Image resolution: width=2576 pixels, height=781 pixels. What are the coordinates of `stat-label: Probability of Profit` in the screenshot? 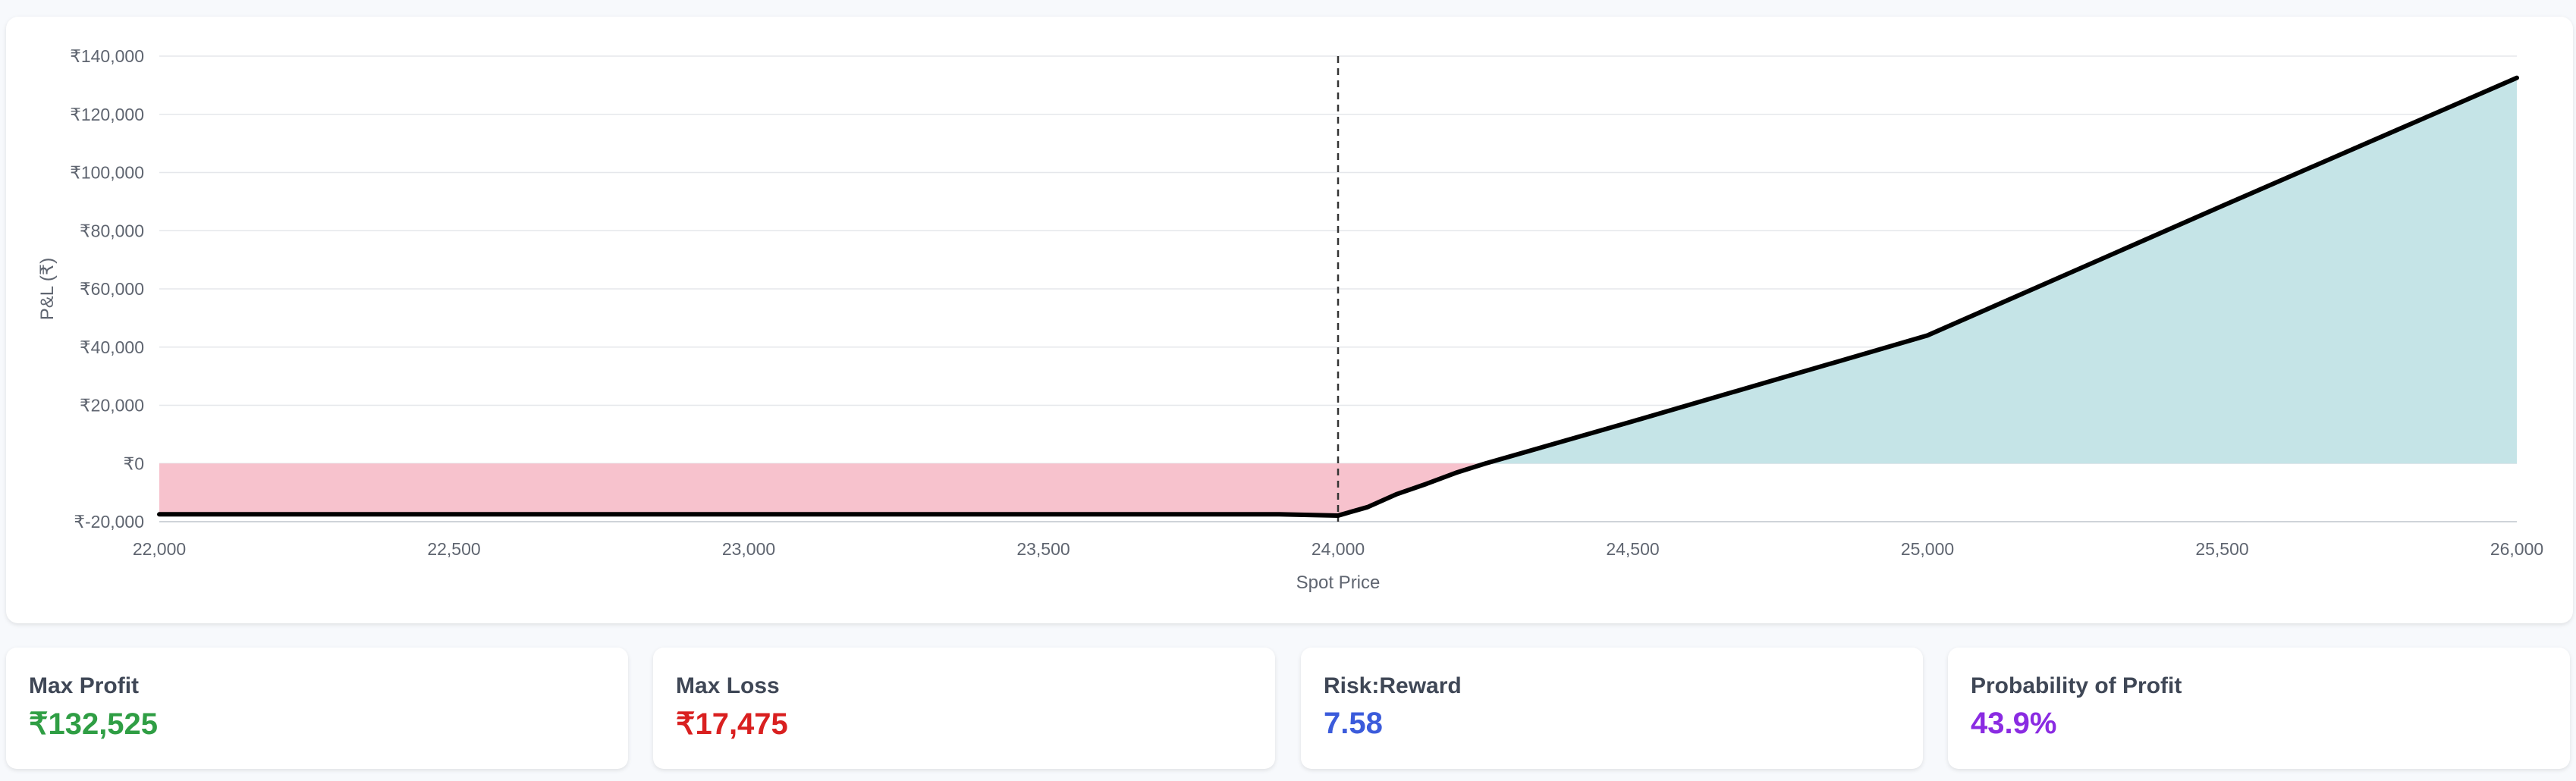 It's located at (2076, 685).